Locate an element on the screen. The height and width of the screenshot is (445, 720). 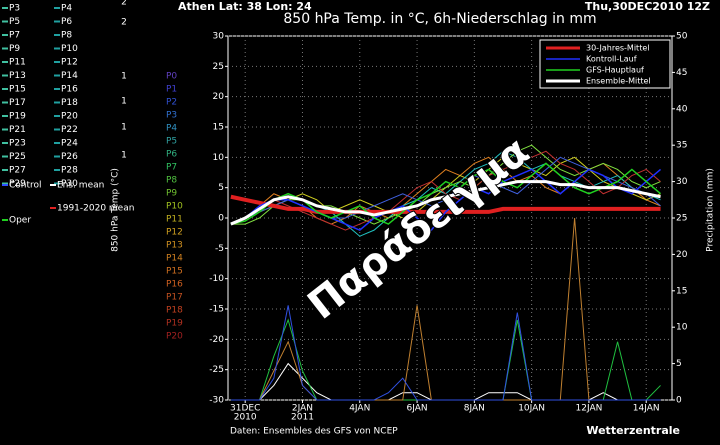
y-tick-label: 25 is located at coordinates (218, 67).